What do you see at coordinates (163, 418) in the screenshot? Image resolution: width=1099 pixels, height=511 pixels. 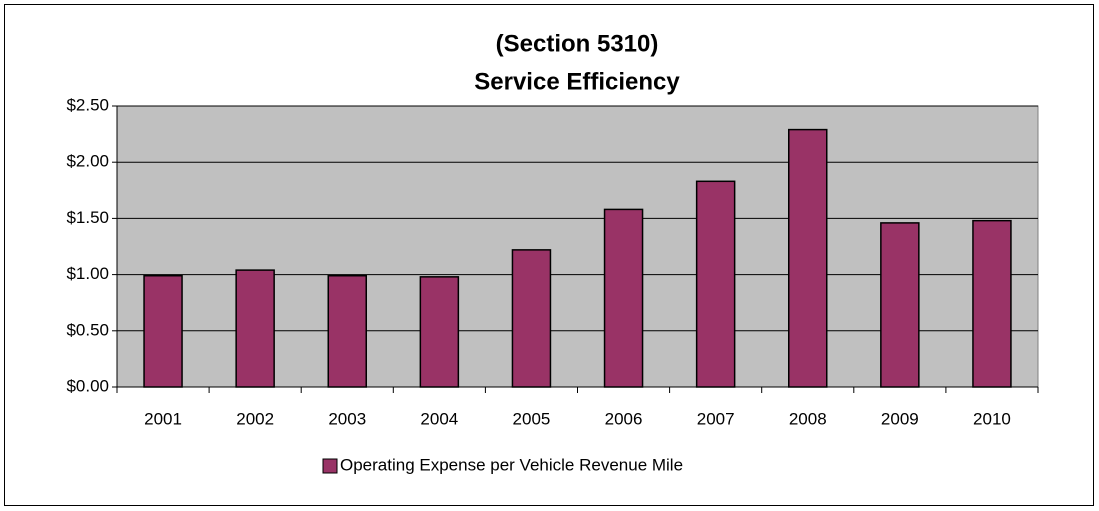 I see `x-tick-label: 2001` at bounding box center [163, 418].